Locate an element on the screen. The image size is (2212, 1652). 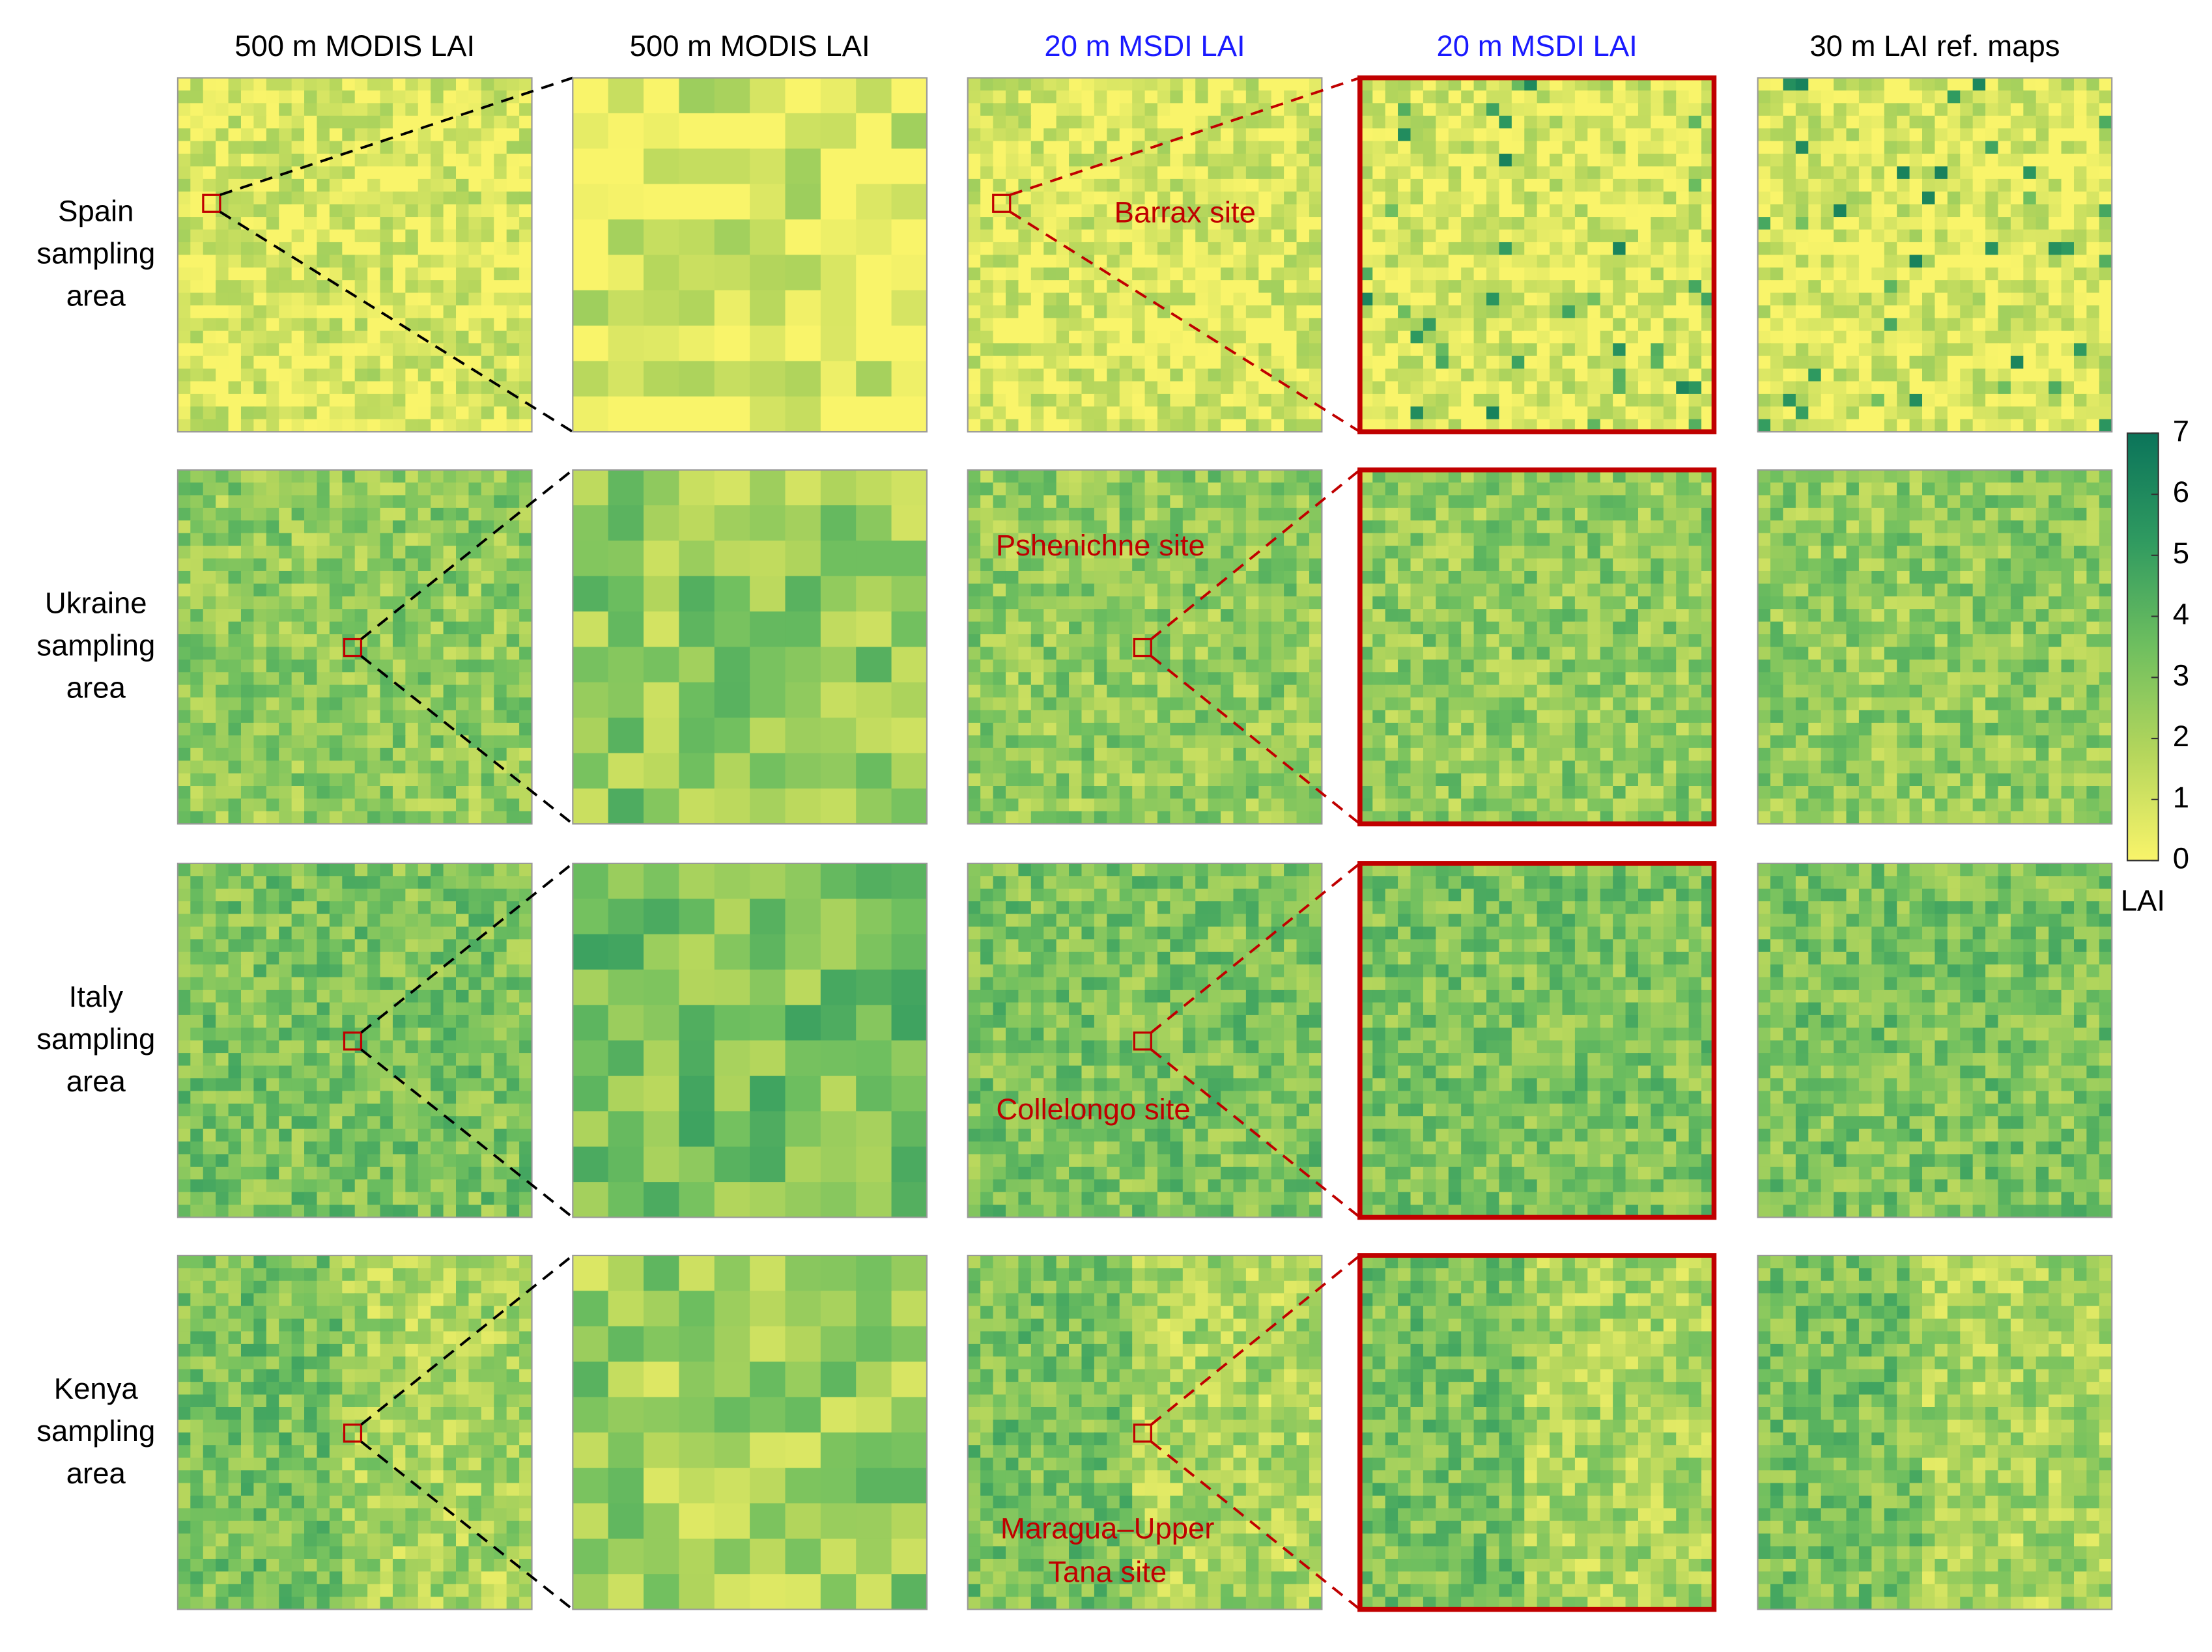
map-panel is located at coordinates (1537, 255).